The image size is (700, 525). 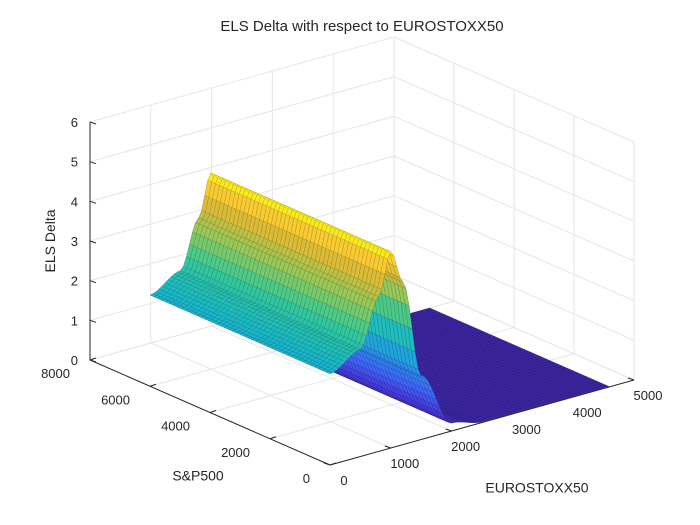 I want to click on z-tick-label: 0, so click(x=74, y=360).